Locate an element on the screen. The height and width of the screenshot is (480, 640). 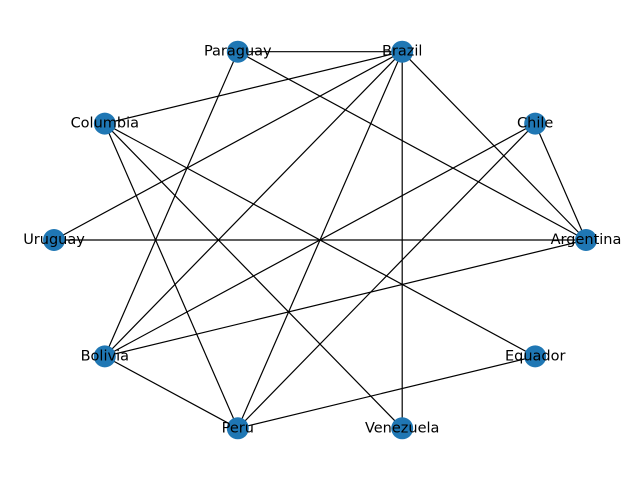
node-label-bolivia: Bolivia is located at coordinates (105, 356).